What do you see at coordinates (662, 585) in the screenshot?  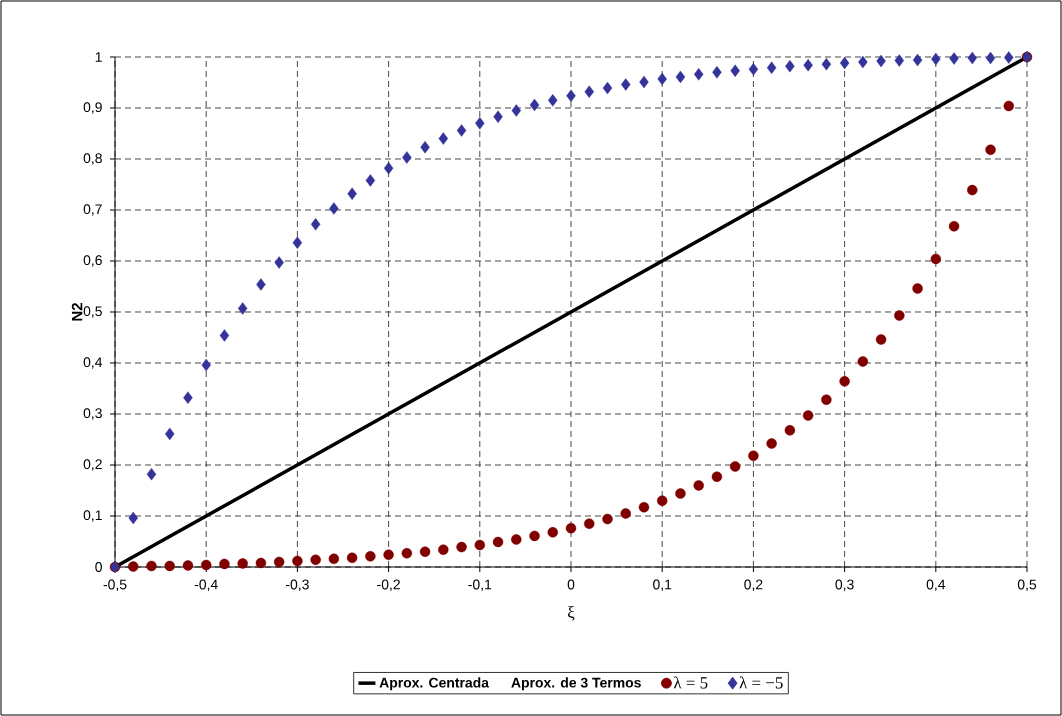 I see `x-tick-label: 0,1` at bounding box center [662, 585].